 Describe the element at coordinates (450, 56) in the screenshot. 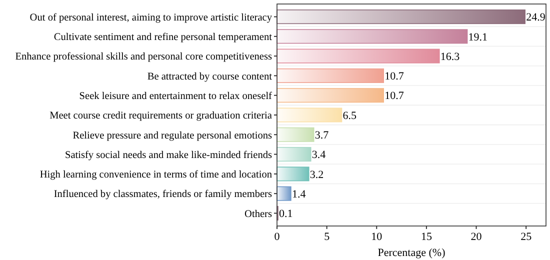

I see `data-label: 16.3` at that location.